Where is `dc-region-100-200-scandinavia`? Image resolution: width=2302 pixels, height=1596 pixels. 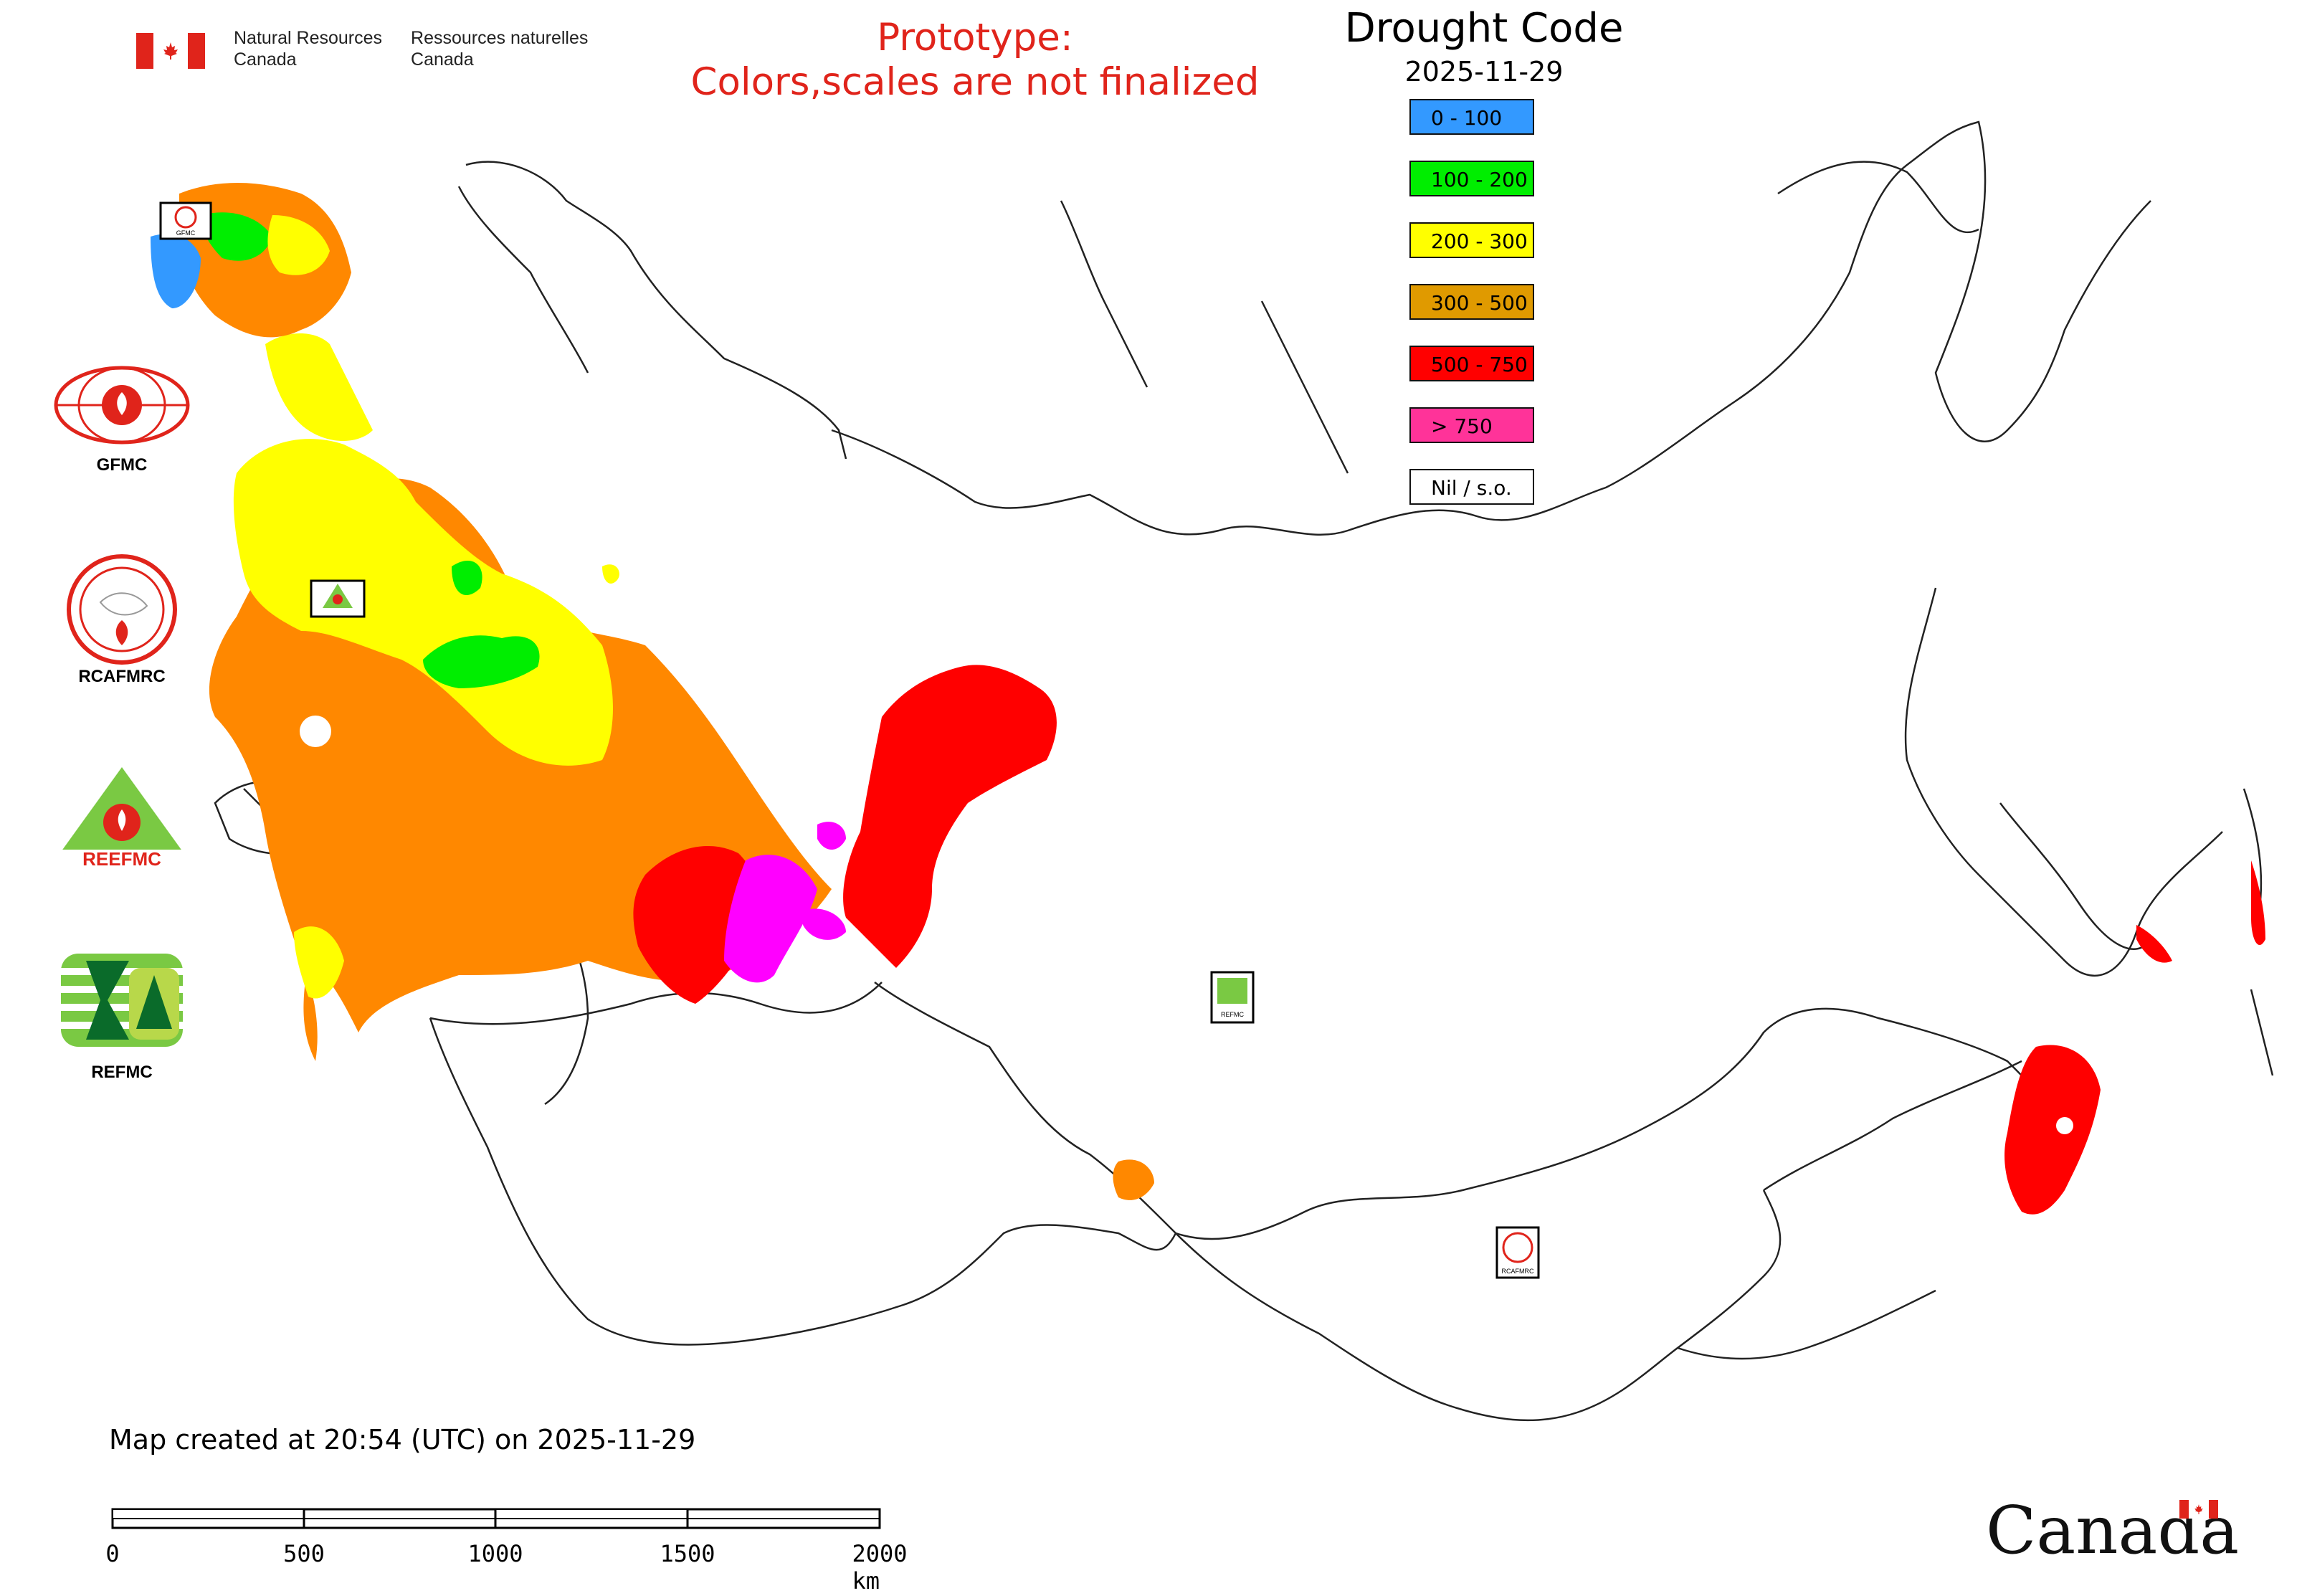
dc-region-100-200-scandinavia is located at coordinates (237, 236).